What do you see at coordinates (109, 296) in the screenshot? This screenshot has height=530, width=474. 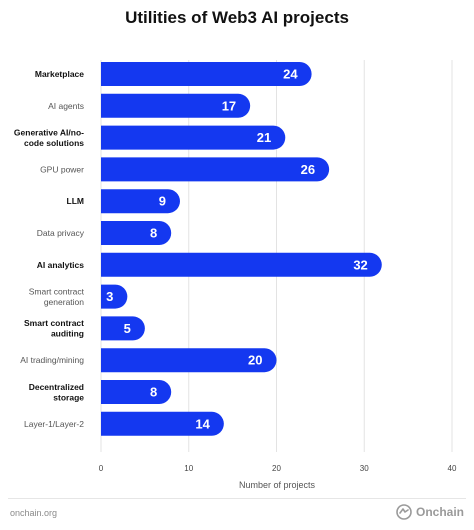 I see `bar-value-label: 3` at bounding box center [109, 296].